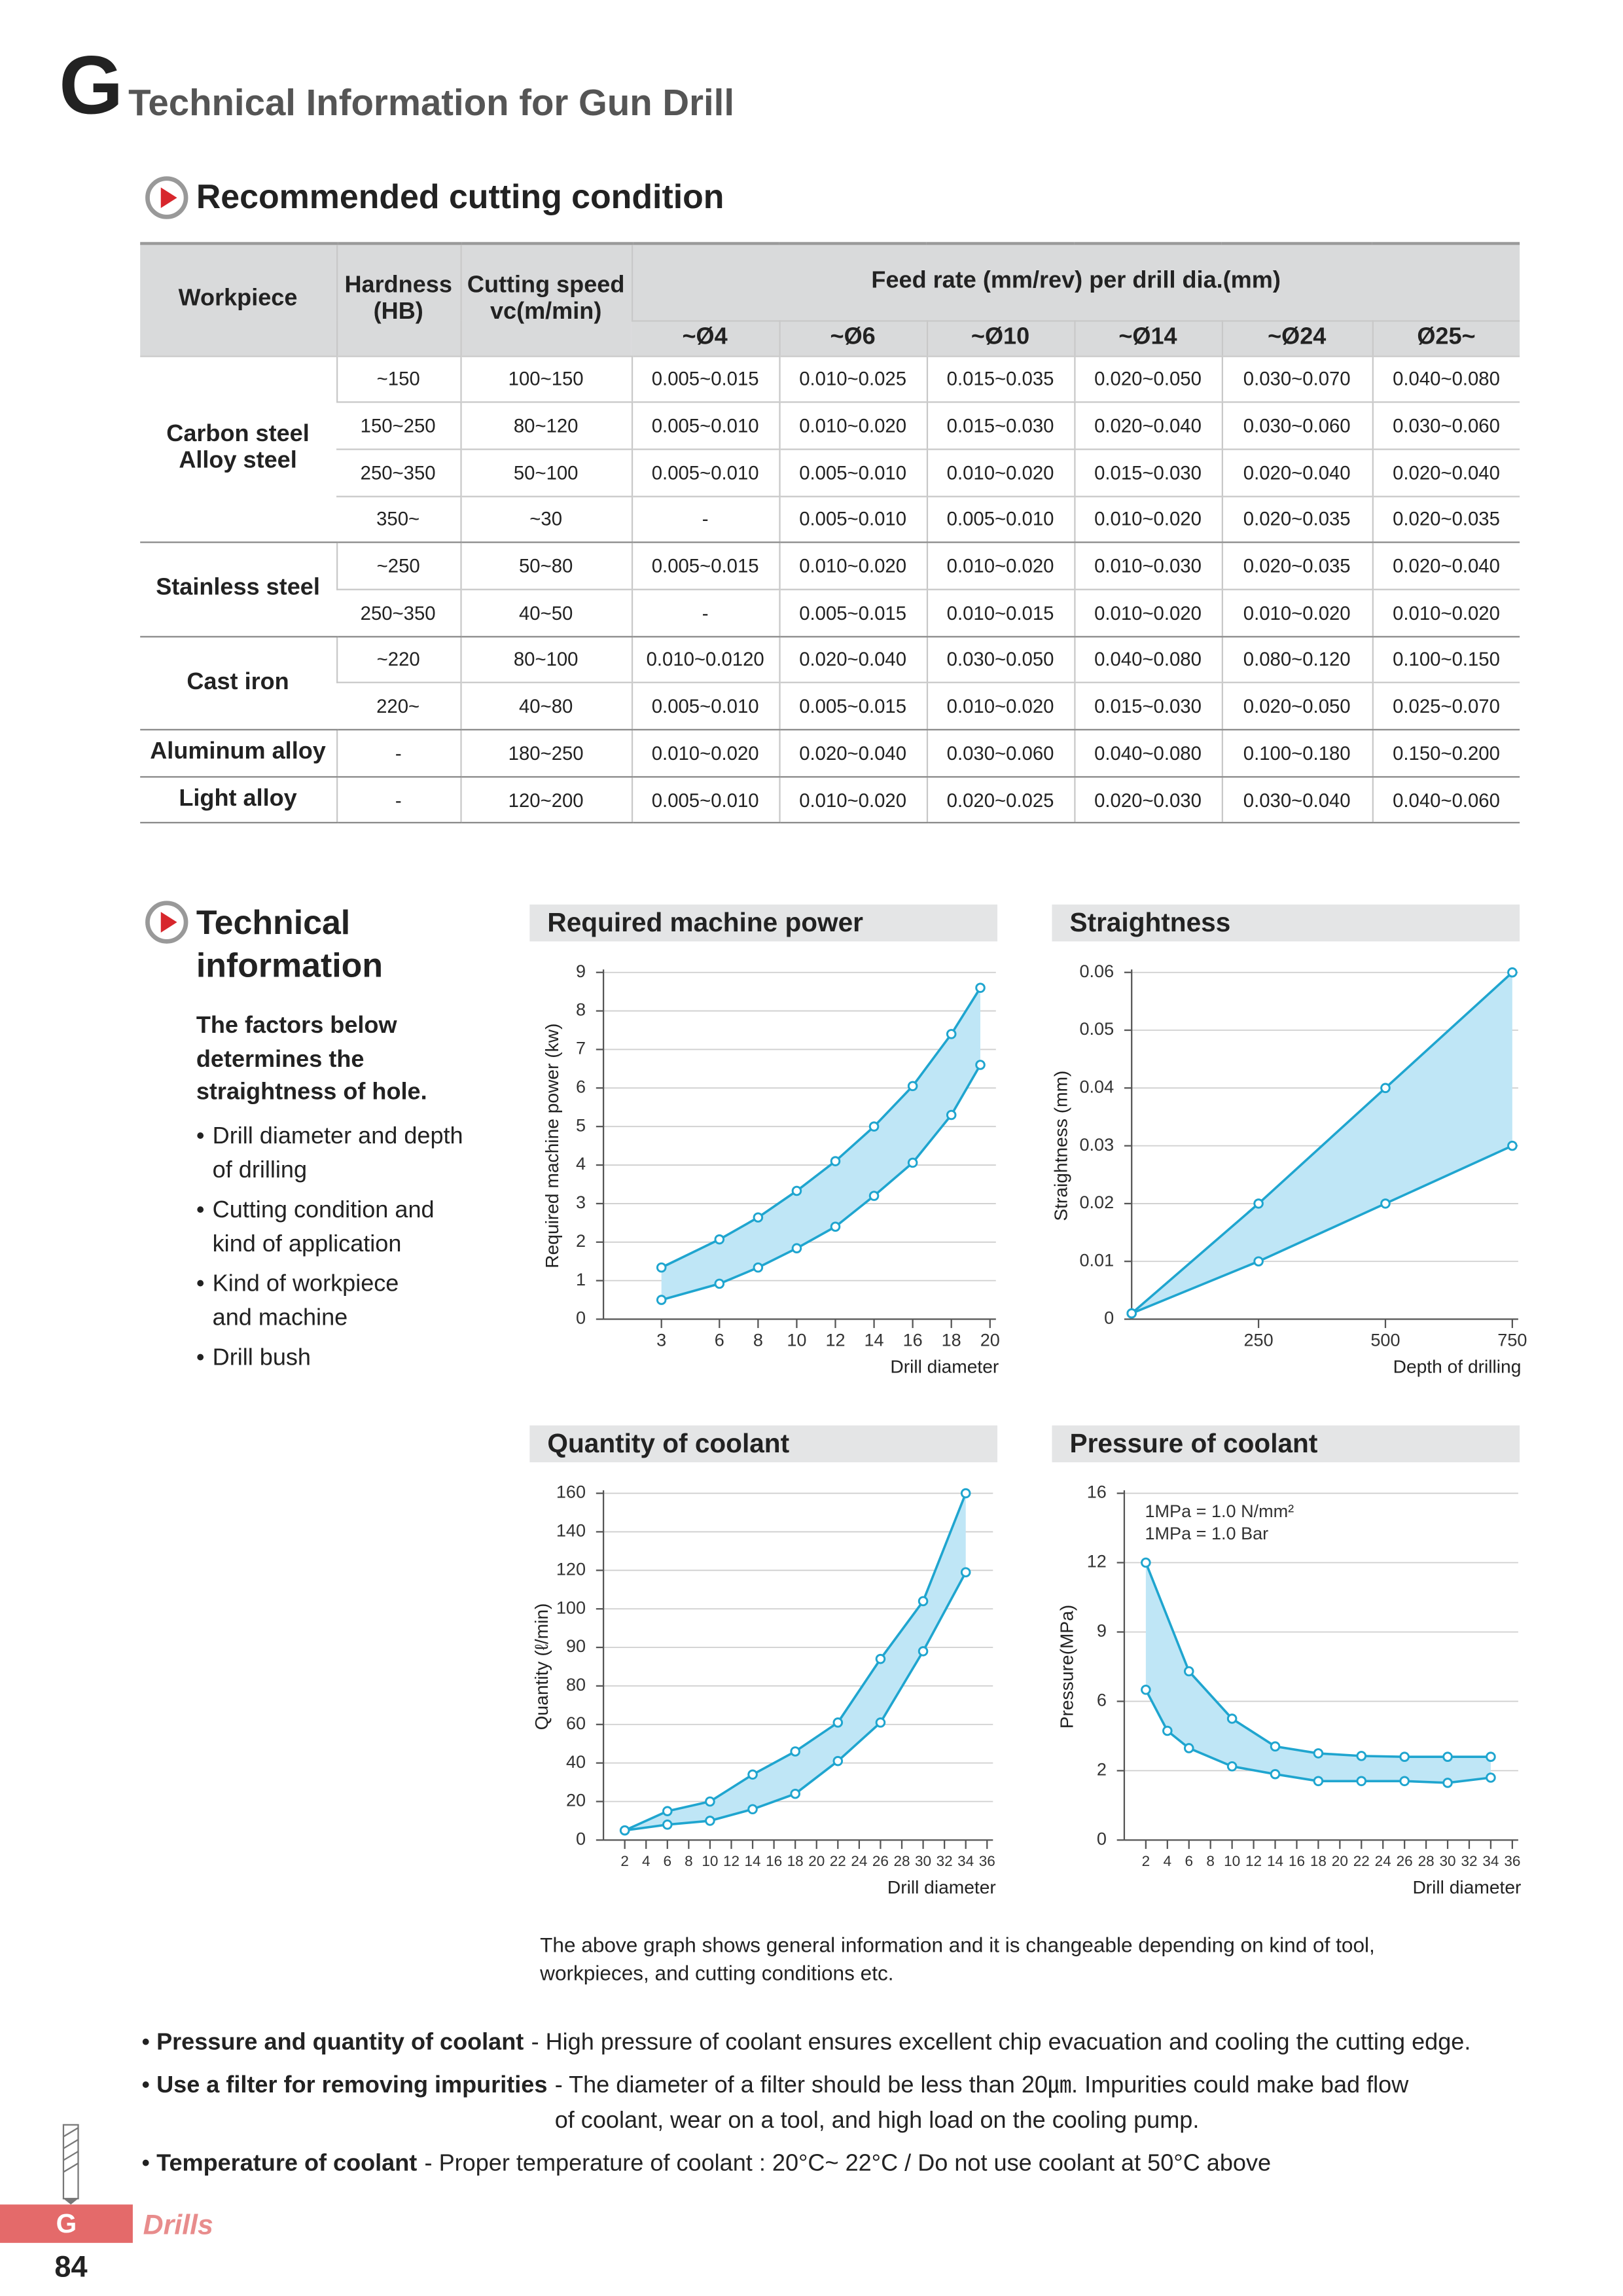 Image resolution: width=1623 pixels, height=2296 pixels. Describe the element at coordinates (337, 1137) in the screenshot. I see `bullet-line: Drill diameter and depth` at that location.